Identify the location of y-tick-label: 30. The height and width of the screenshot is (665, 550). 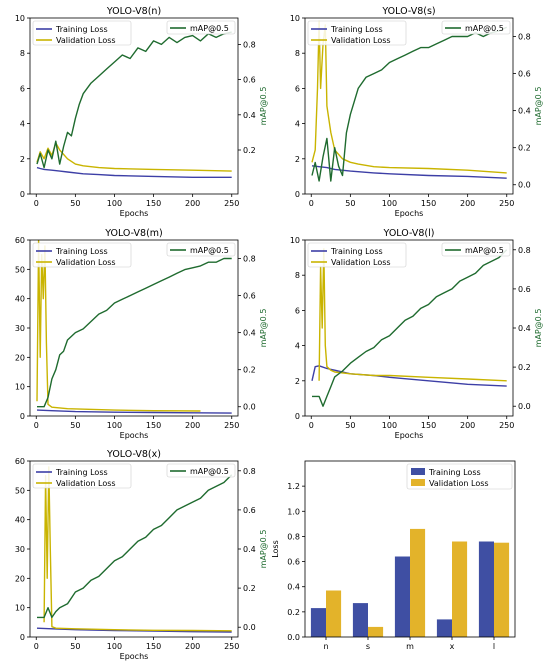
(20, 549).